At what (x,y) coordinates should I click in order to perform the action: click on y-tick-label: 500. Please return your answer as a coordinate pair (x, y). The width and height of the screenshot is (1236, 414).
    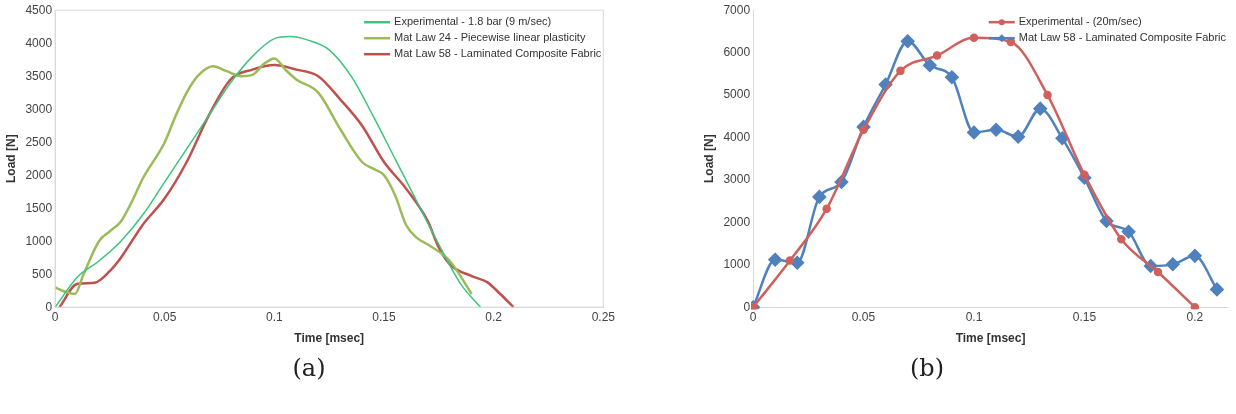
    Looking at the image, I should click on (42, 273).